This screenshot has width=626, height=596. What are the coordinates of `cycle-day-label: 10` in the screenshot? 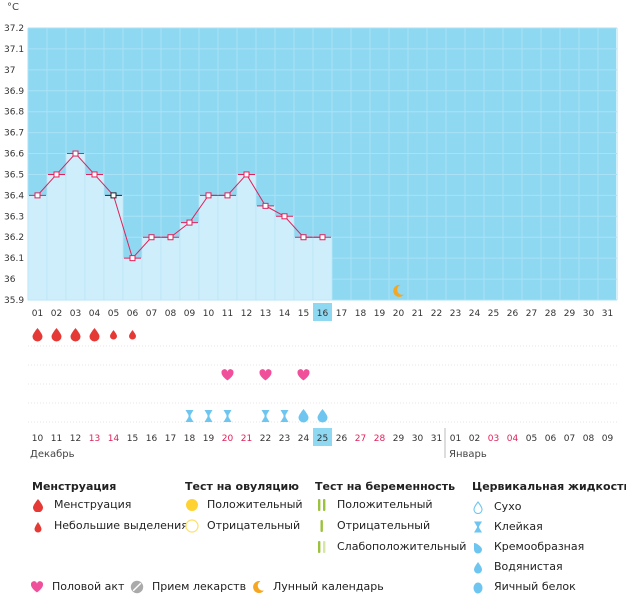 It's located at (209, 314).